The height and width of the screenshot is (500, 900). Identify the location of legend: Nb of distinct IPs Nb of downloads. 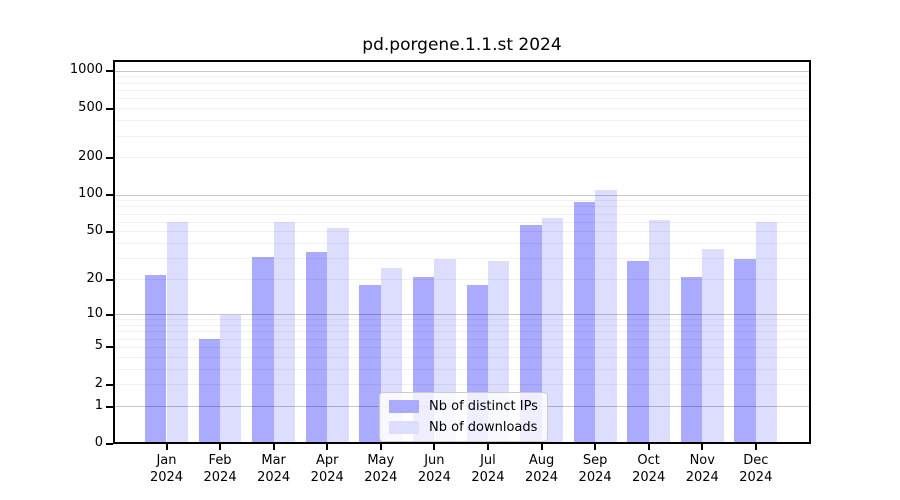
(463, 417).